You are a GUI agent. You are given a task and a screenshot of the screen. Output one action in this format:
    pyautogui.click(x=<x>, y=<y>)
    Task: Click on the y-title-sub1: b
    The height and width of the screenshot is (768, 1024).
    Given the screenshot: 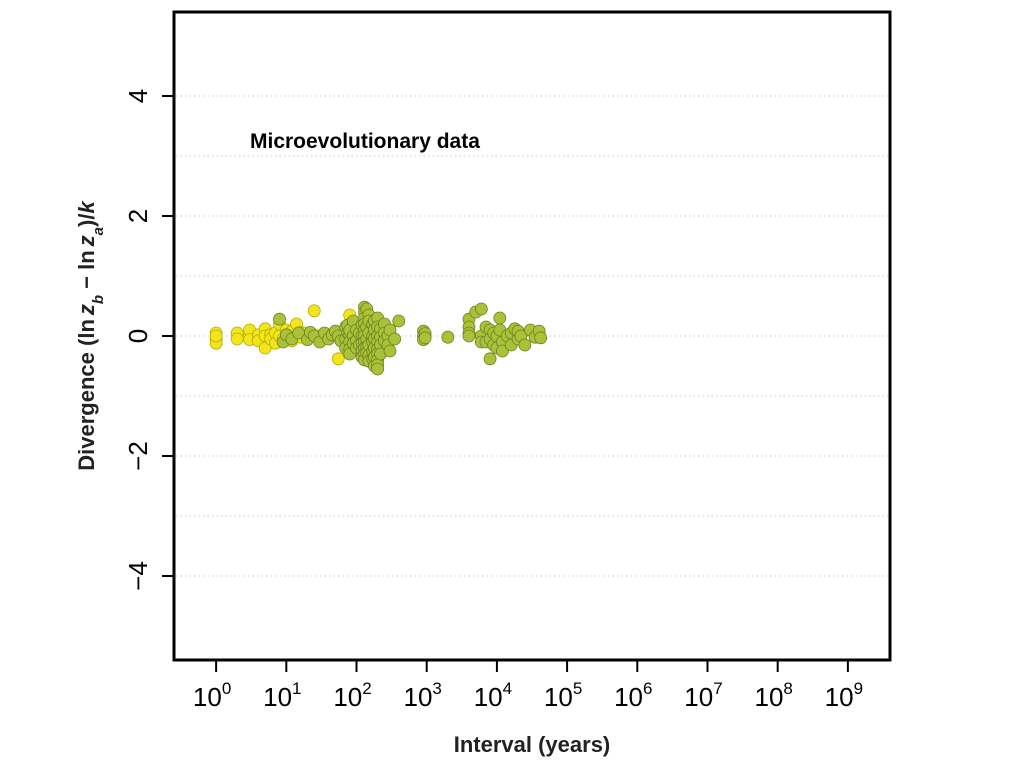 What is the action you would take?
    pyautogui.click(x=98, y=299)
    